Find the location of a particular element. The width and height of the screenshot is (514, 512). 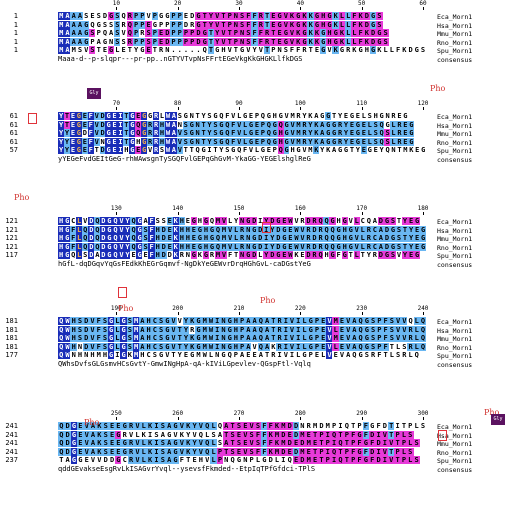

start-position: 177 is located at coordinates (11, 355).